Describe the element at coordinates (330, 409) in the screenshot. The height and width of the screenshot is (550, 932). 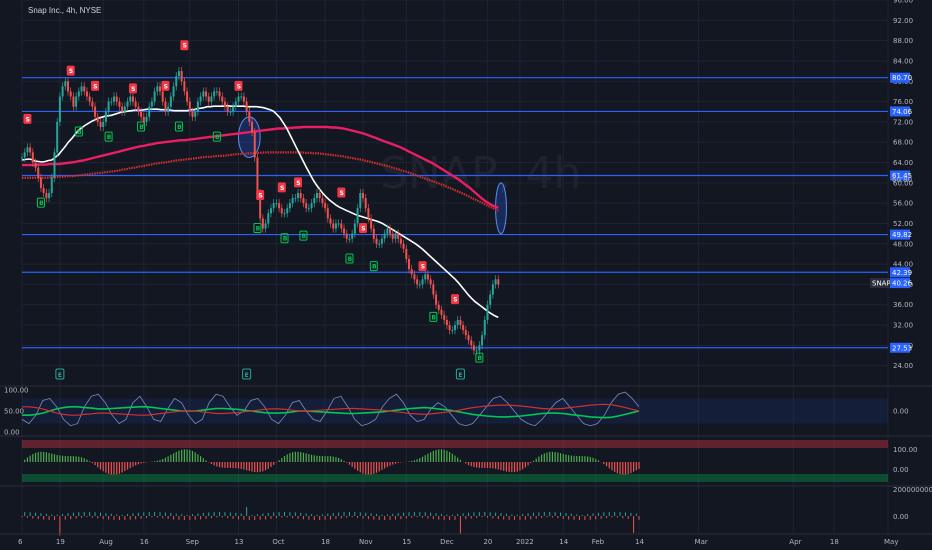
I see `osc-fast-line` at that location.